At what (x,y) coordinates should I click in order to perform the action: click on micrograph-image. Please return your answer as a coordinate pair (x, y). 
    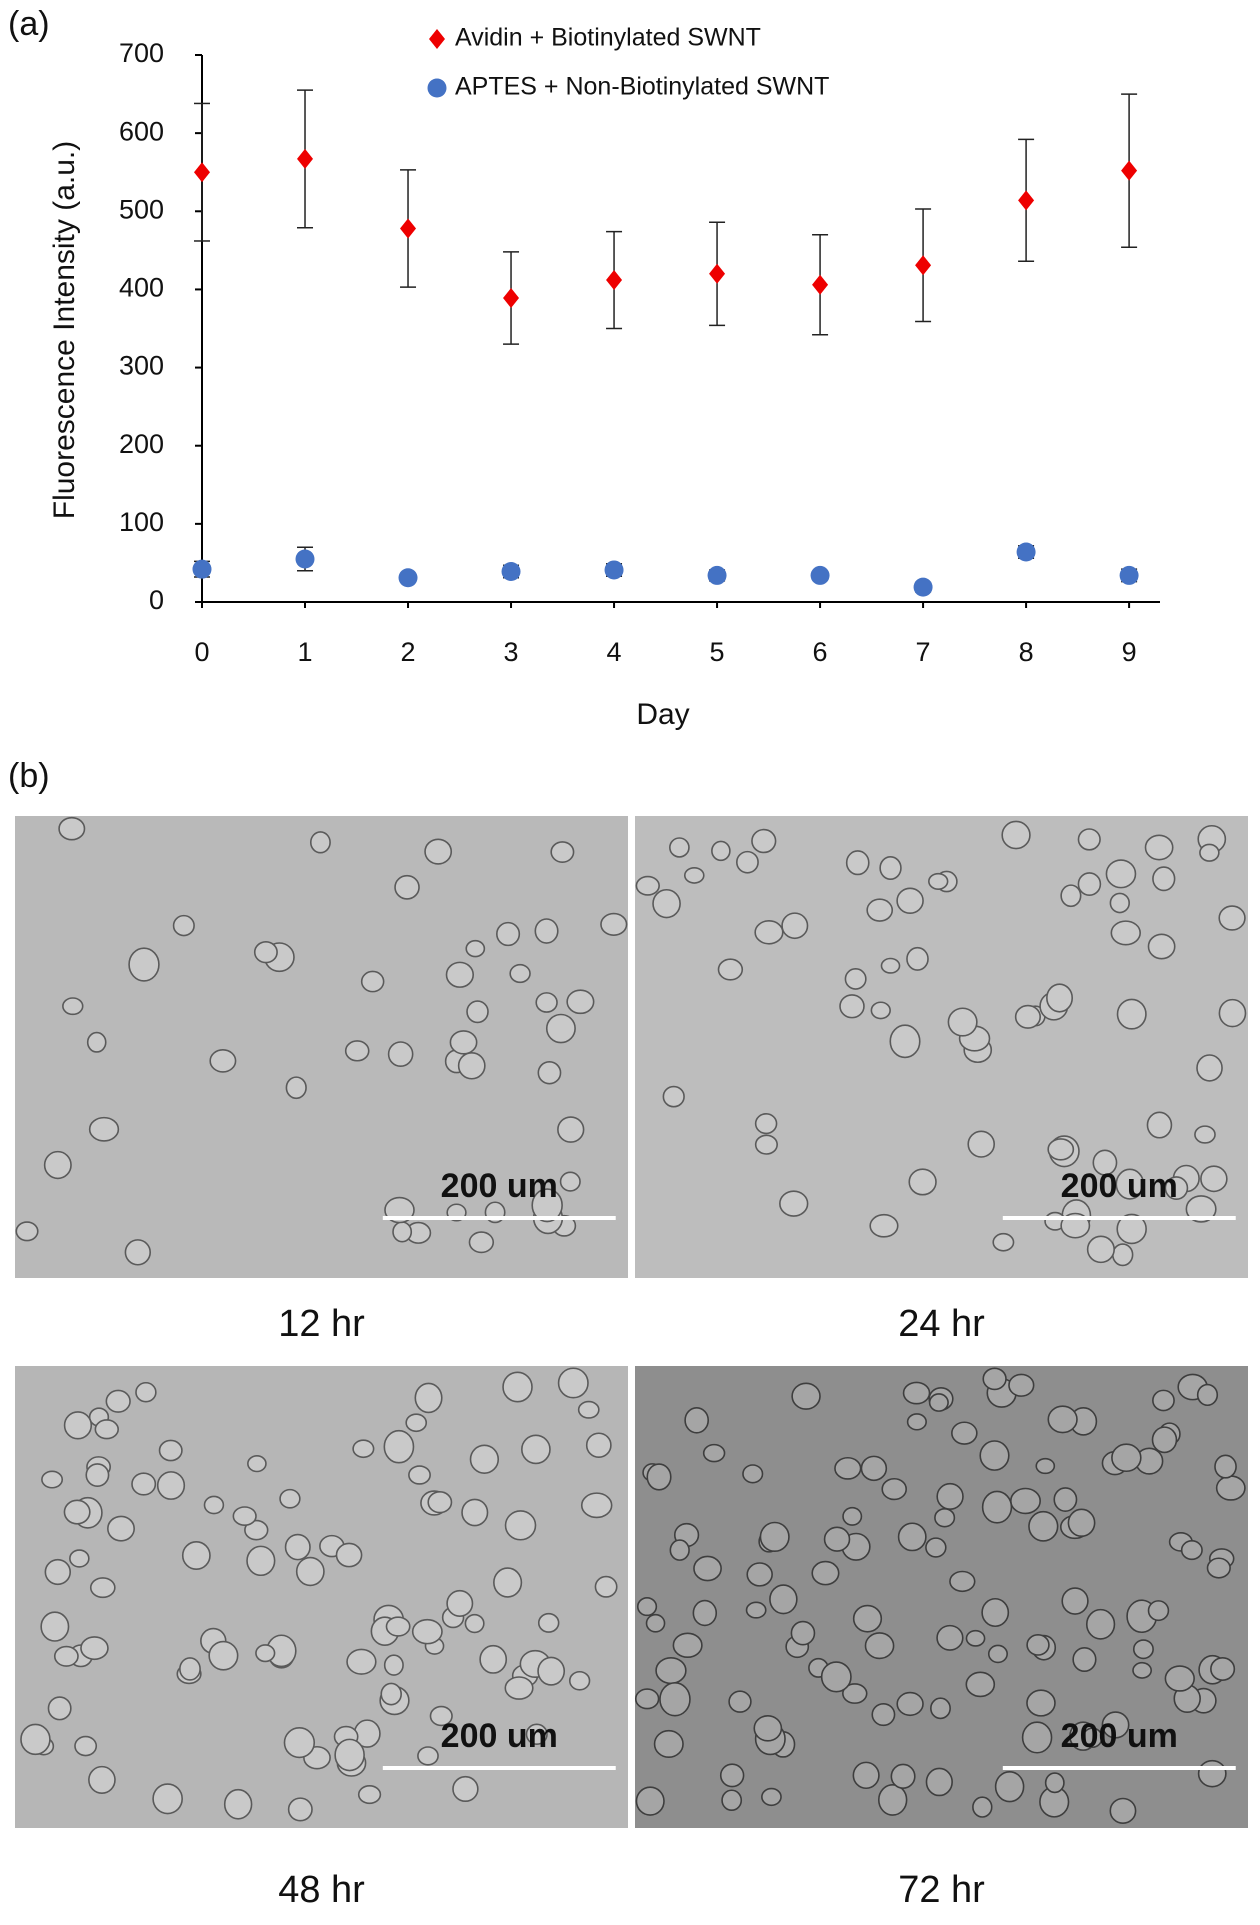
    Looking at the image, I should click on (321, 1047).